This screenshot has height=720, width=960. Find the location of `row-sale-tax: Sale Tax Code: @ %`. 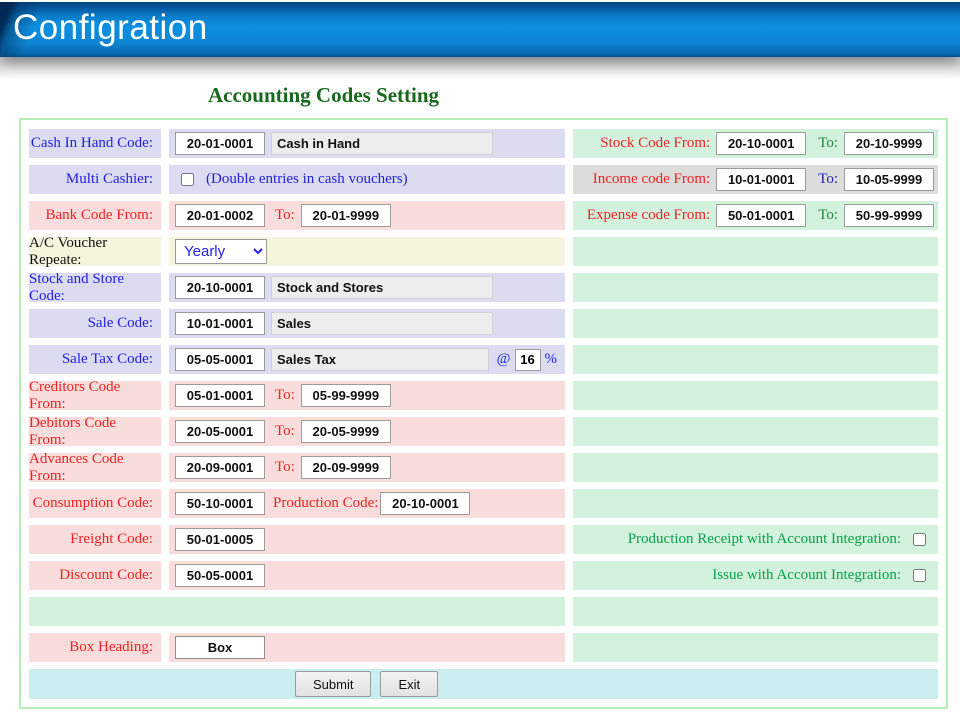

row-sale-tax: Sale Tax Code: @ % is located at coordinates (483, 359).